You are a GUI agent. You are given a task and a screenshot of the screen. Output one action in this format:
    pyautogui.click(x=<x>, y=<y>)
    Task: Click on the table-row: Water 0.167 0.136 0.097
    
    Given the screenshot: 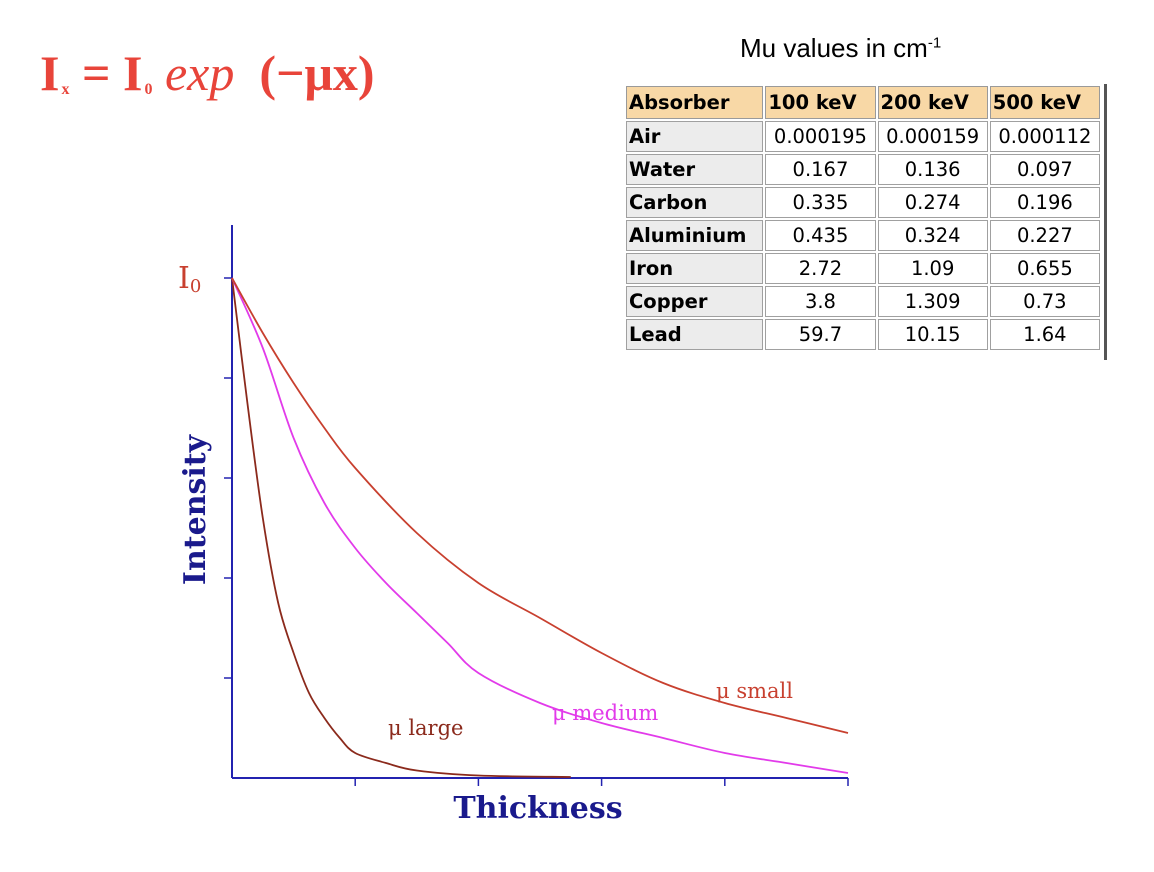 What is the action you would take?
    pyautogui.click(x=863, y=169)
    